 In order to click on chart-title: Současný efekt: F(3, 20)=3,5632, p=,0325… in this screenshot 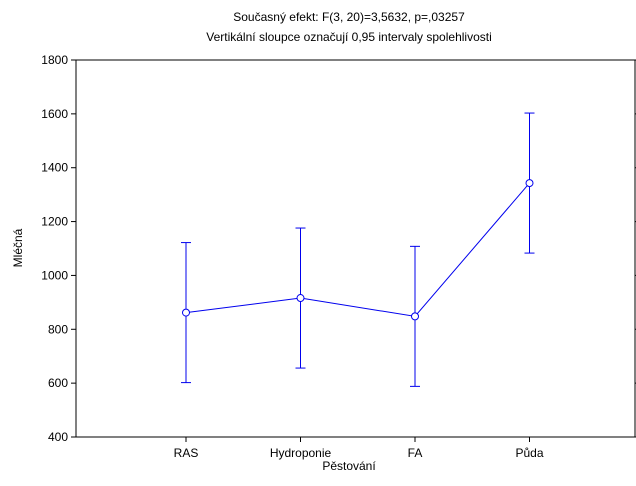, I will do `click(349, 17)`.